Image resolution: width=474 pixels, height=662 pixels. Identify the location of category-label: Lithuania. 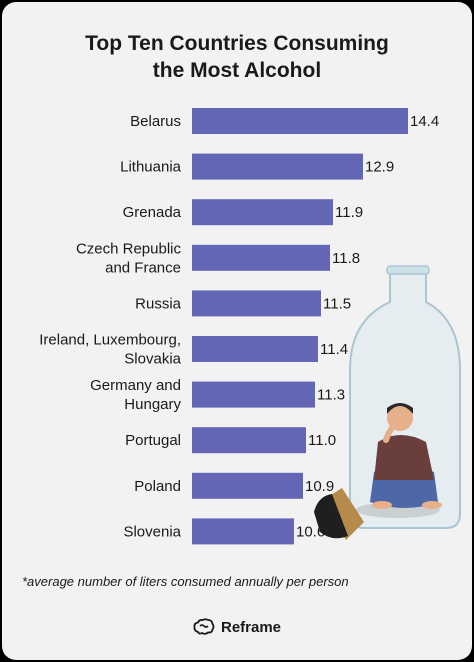
(151, 167).